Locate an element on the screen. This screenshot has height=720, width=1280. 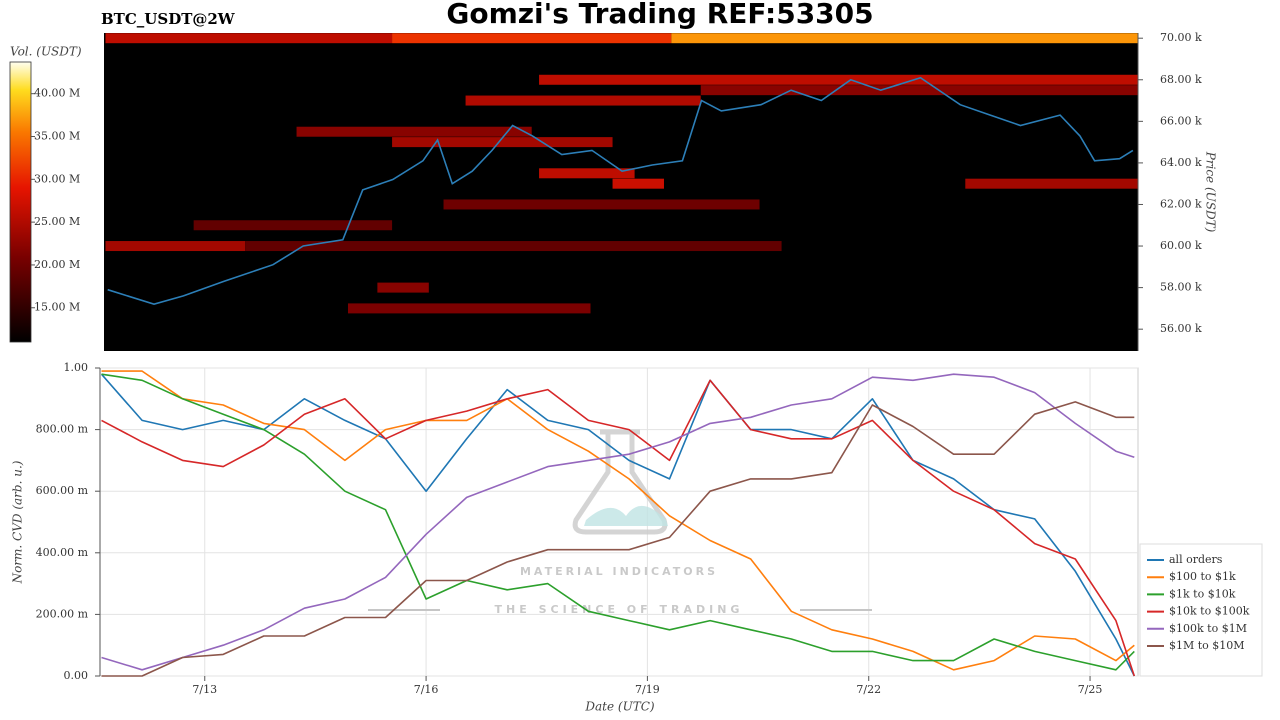
colorbar is located at coordinates (20, 202).